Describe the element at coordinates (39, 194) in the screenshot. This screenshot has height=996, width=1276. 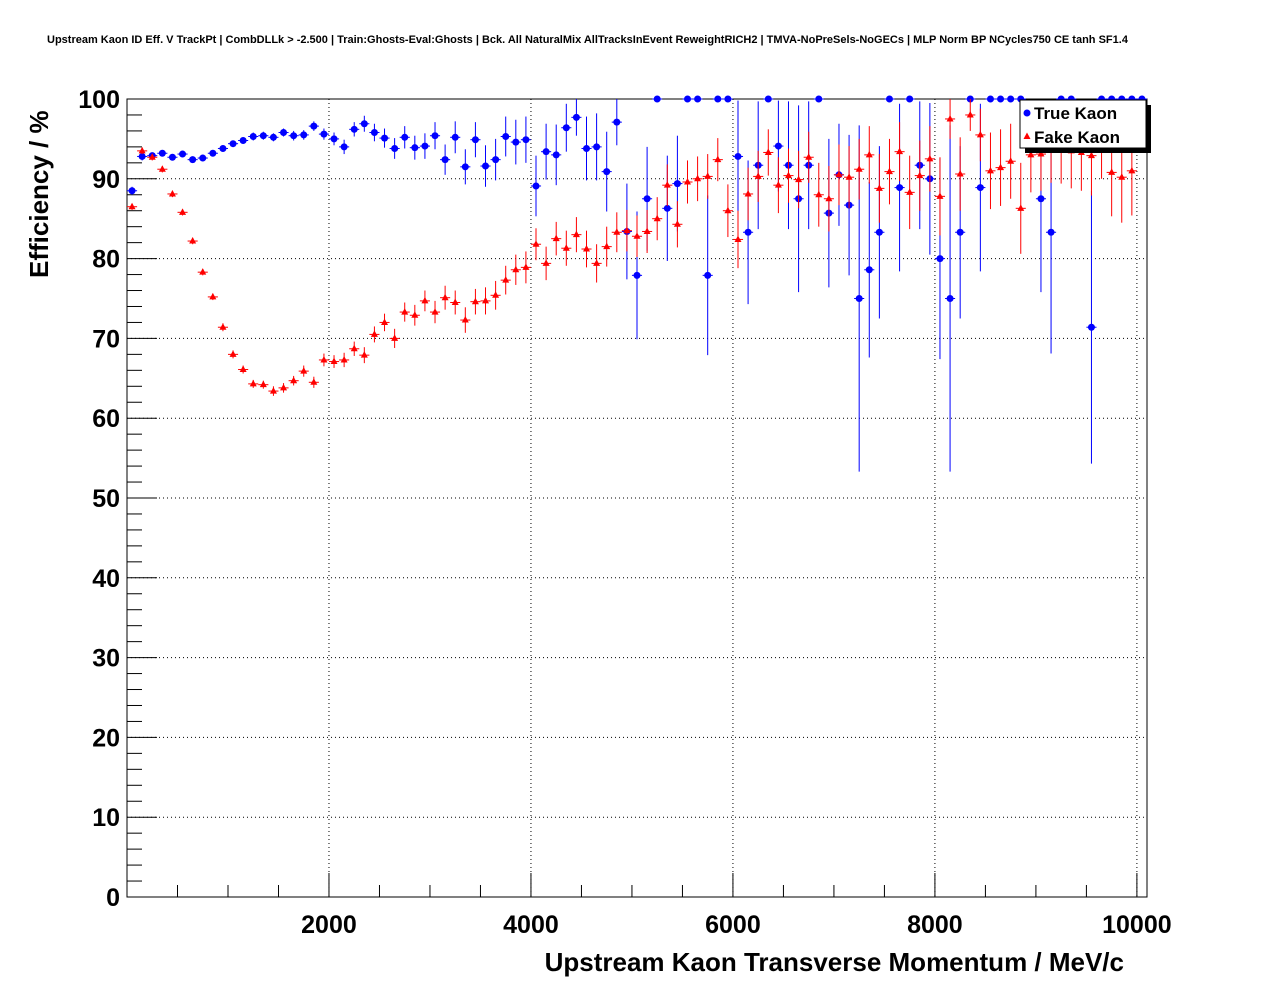
I see `y-axis-title: Efficiency / %` at that location.